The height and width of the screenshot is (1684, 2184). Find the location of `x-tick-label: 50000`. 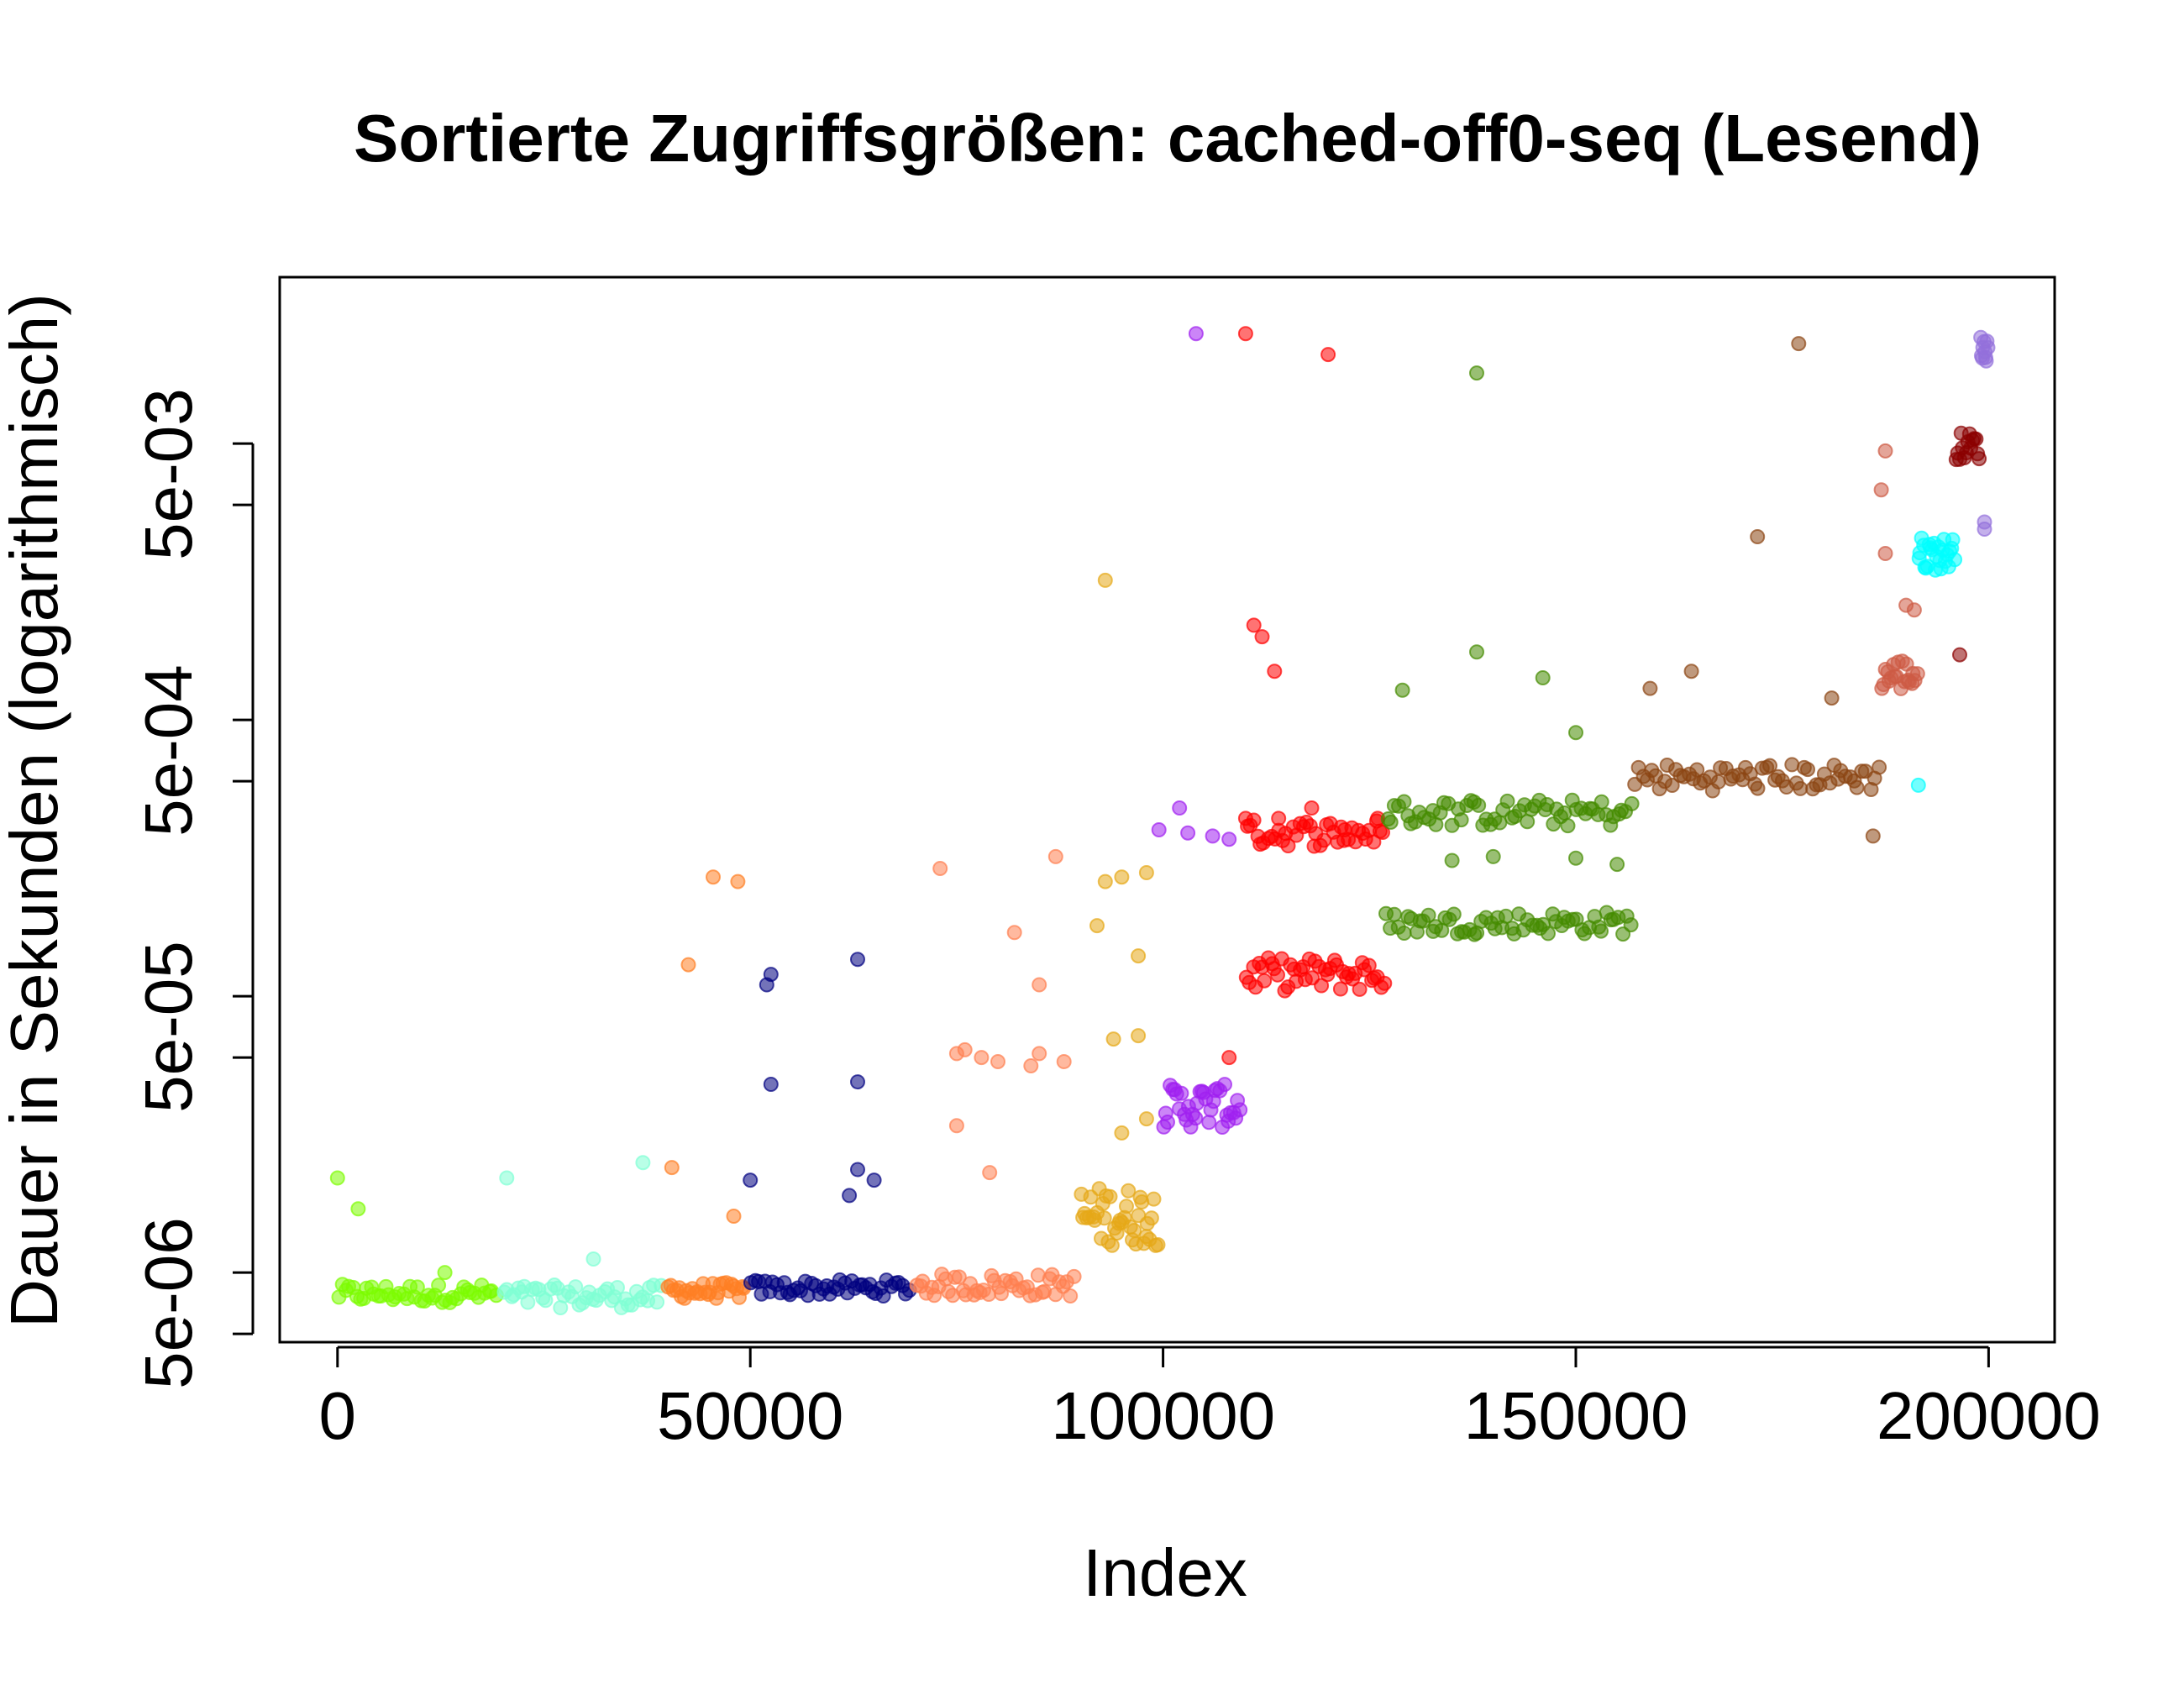

x-tick-label: 50000 is located at coordinates (750, 1415).